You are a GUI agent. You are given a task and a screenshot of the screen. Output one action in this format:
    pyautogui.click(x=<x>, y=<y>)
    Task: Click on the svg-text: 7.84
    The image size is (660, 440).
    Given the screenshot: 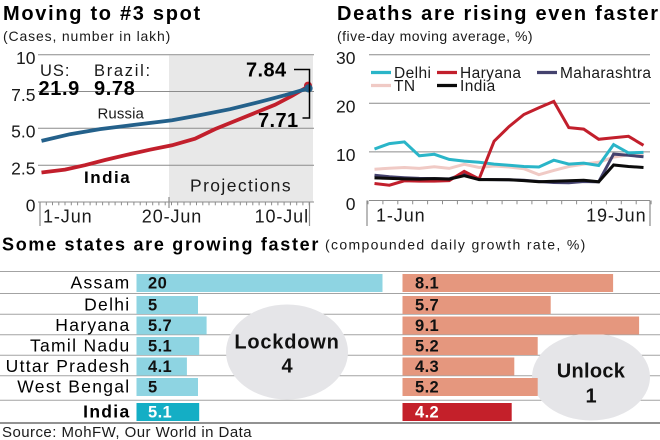 What is the action you would take?
    pyautogui.click(x=266, y=71)
    